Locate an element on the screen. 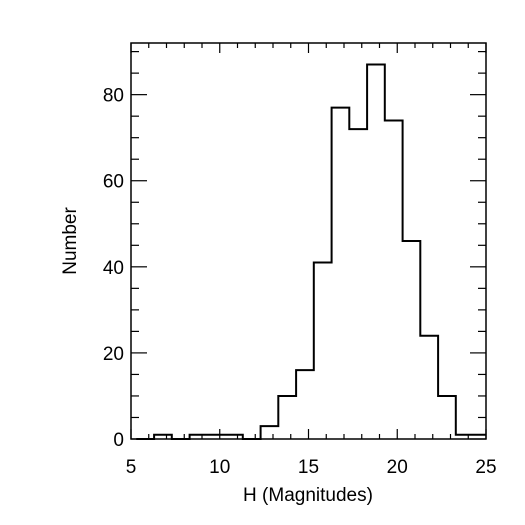 The image size is (525, 525). x-tick-label: 10 is located at coordinates (219, 467).